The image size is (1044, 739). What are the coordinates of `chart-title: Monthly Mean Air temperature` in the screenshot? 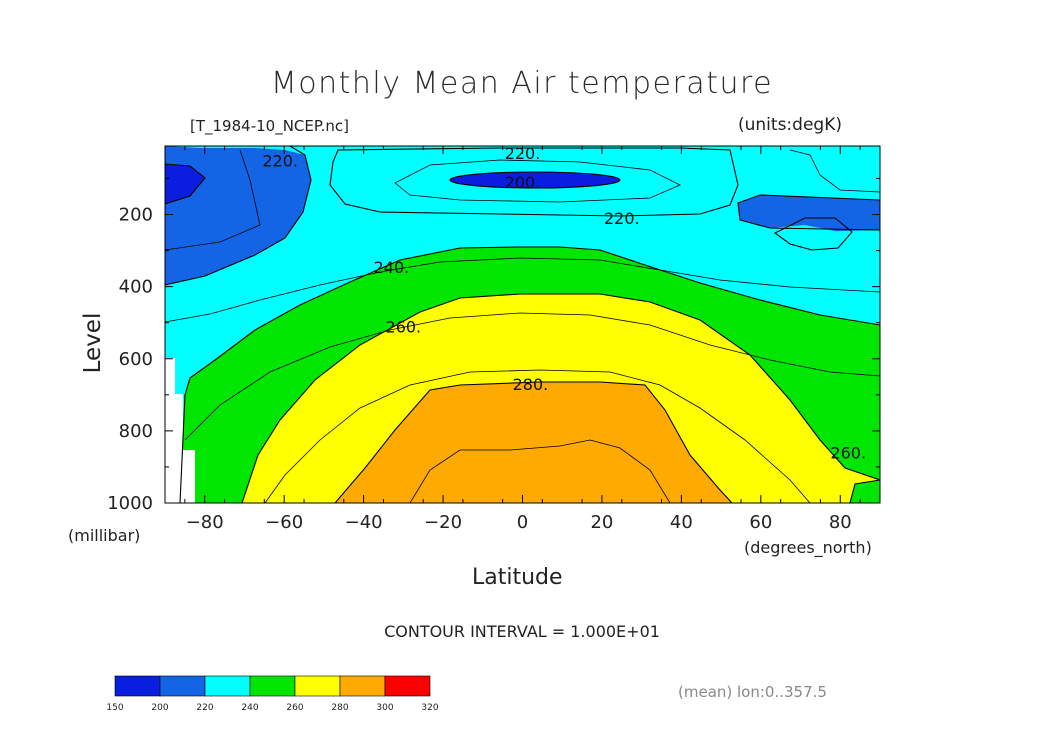 It's located at (522, 83).